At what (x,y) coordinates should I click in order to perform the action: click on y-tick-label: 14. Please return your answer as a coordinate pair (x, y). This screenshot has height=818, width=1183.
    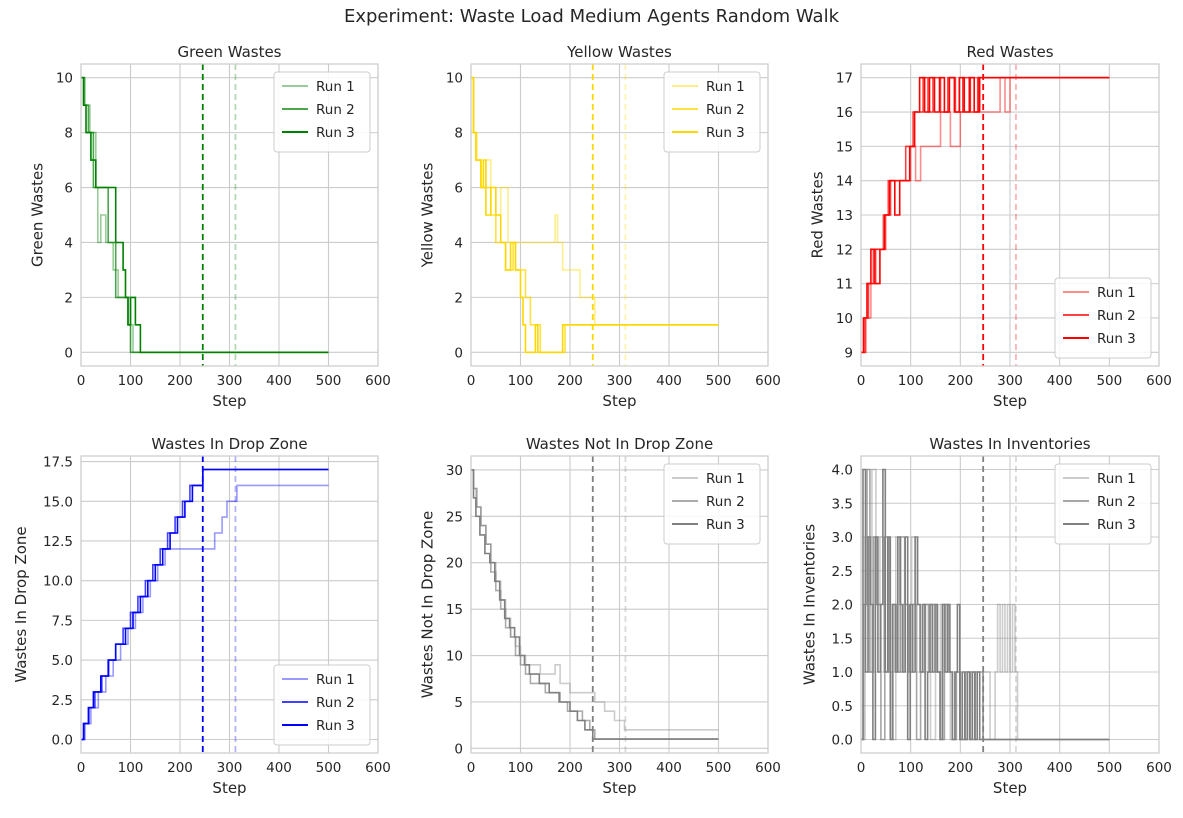
    Looking at the image, I should click on (844, 182).